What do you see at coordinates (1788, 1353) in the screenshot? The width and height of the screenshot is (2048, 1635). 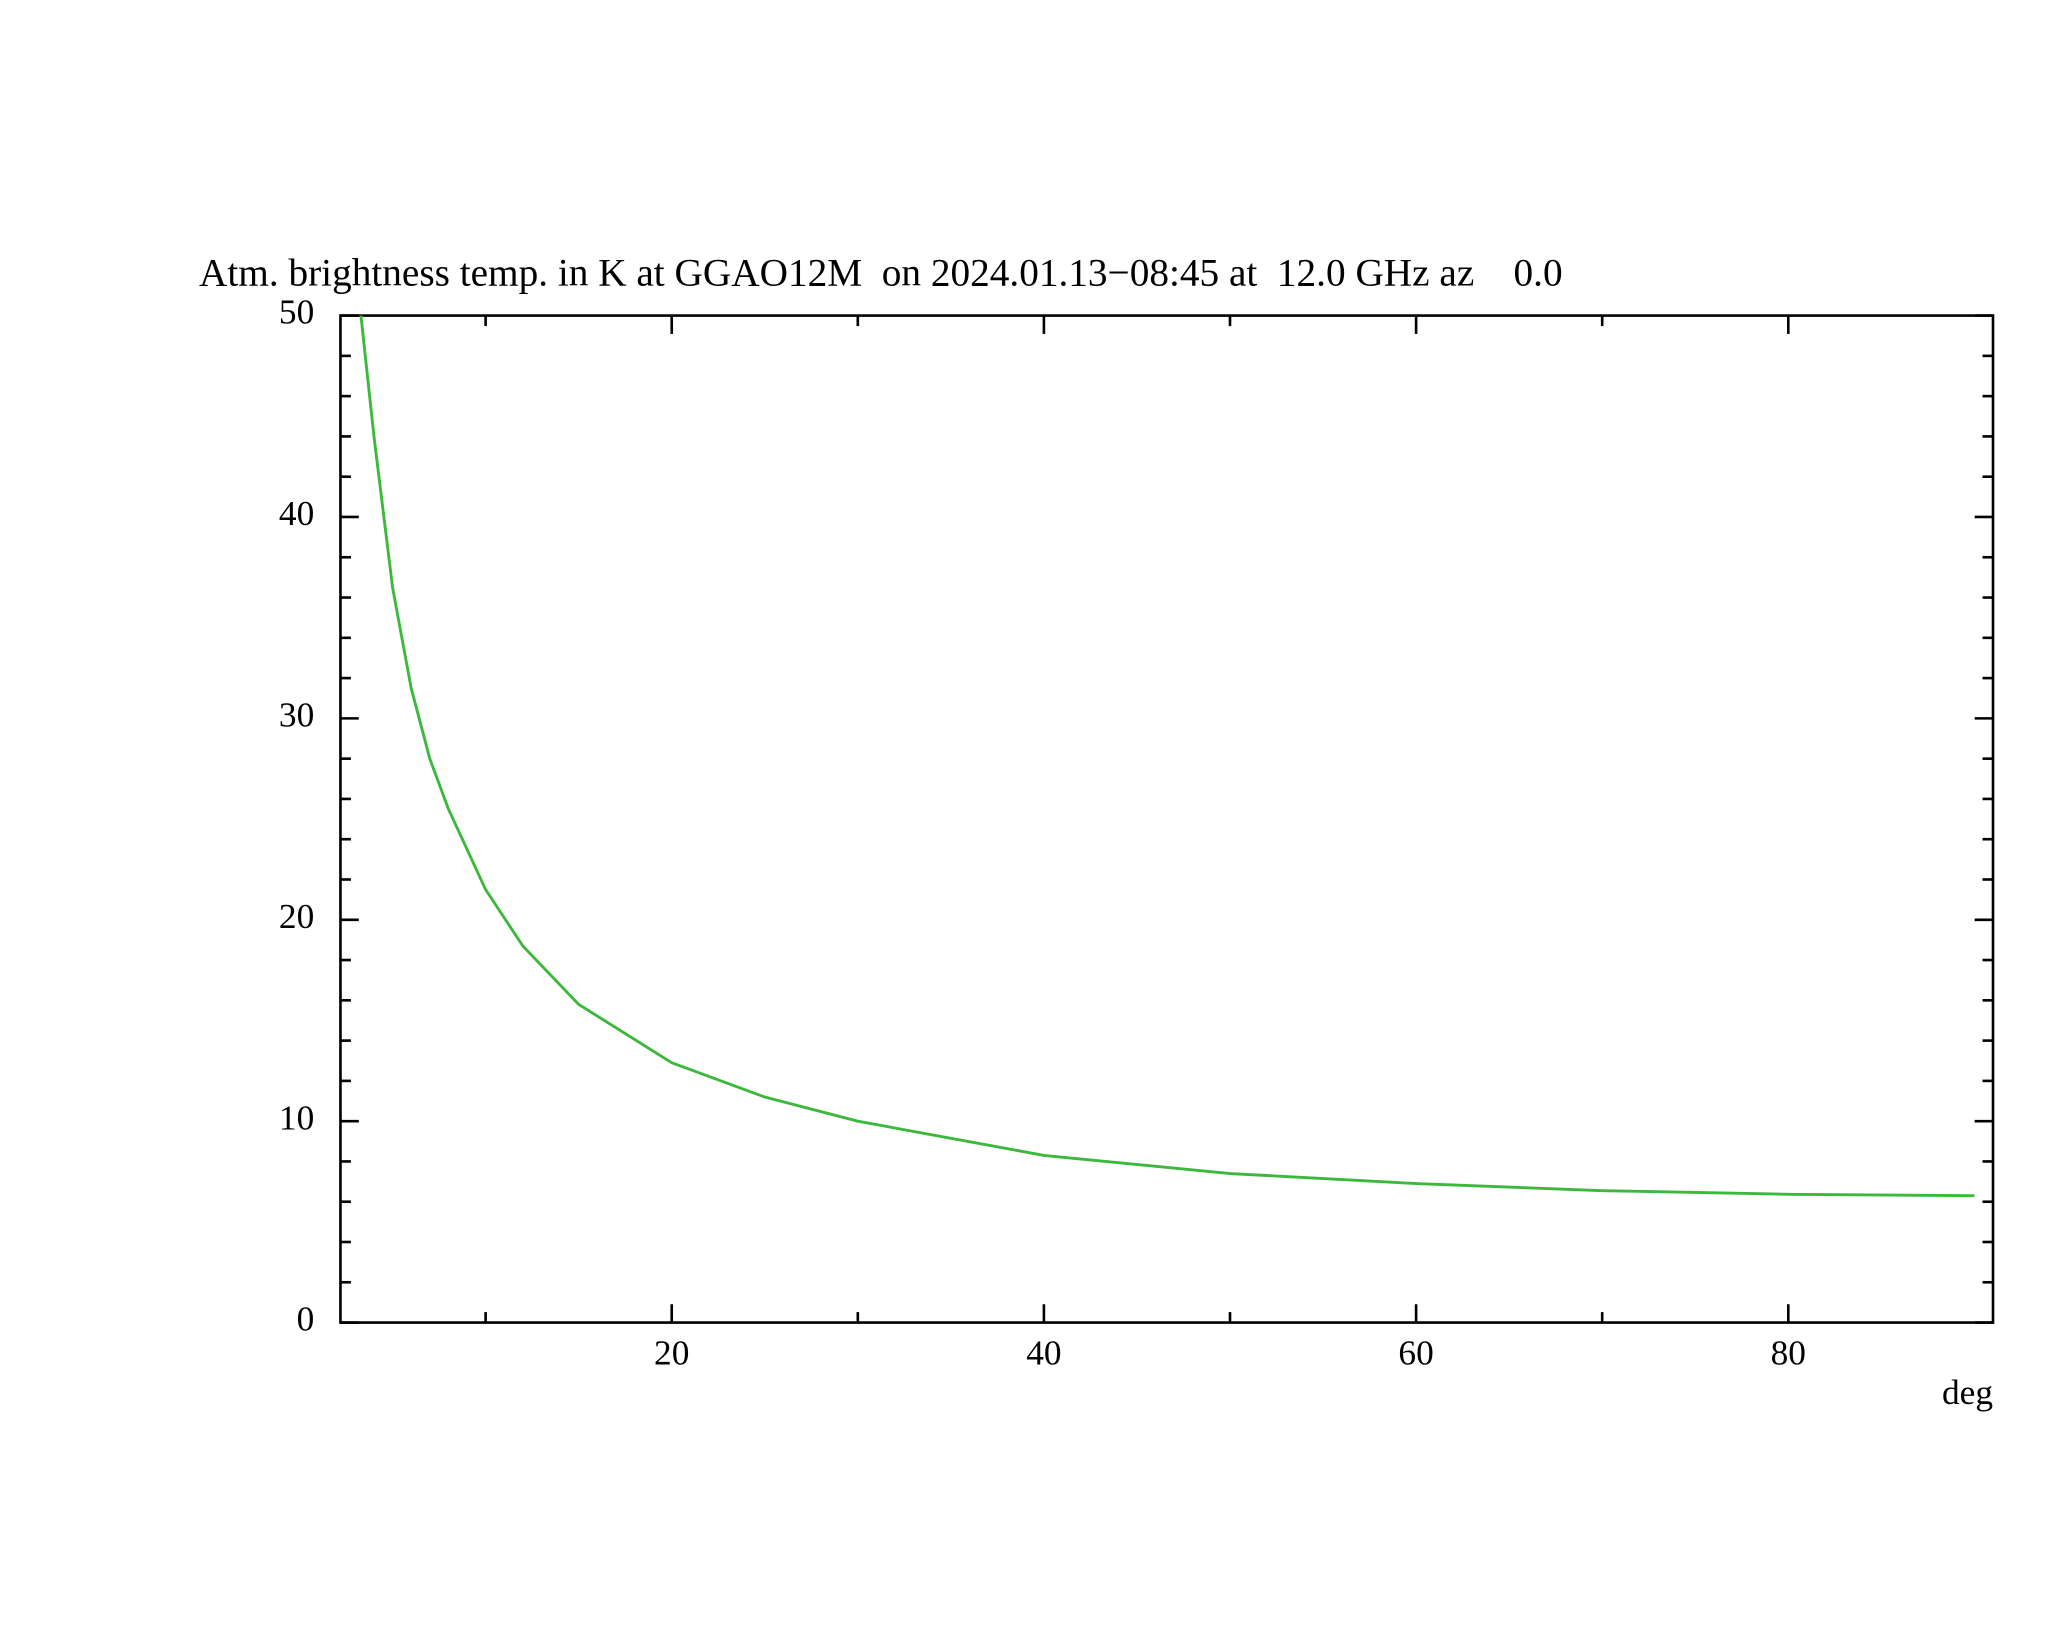 I see `x-tick-label: 80` at bounding box center [1788, 1353].